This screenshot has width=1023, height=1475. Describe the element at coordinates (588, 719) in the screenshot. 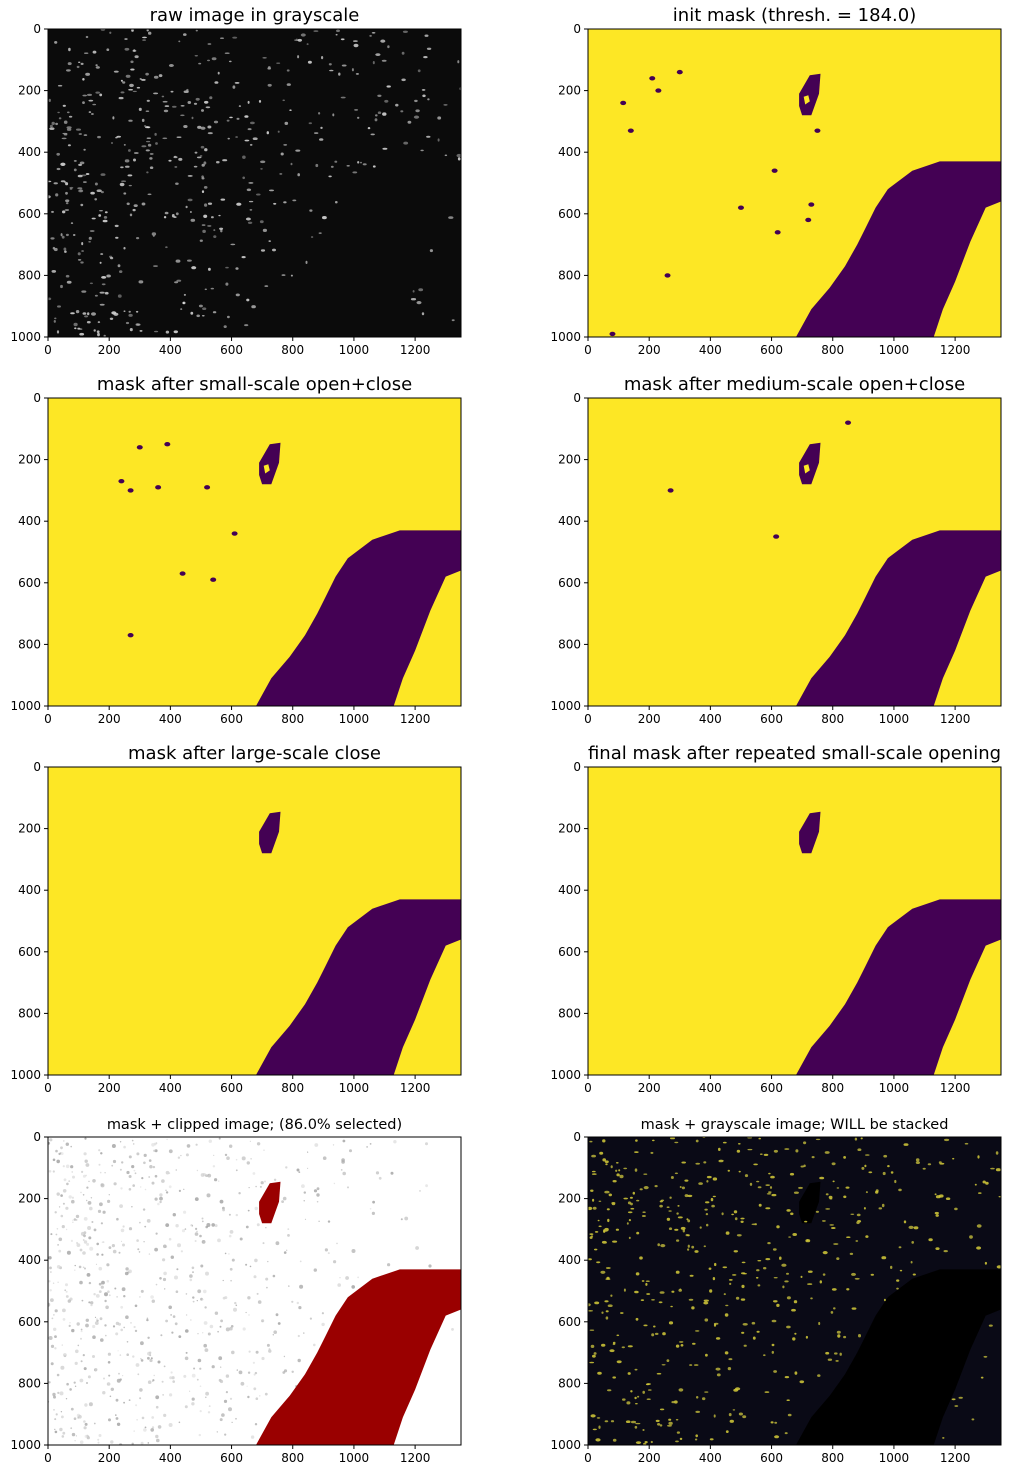

I see `x-tick-label: 0` at that location.